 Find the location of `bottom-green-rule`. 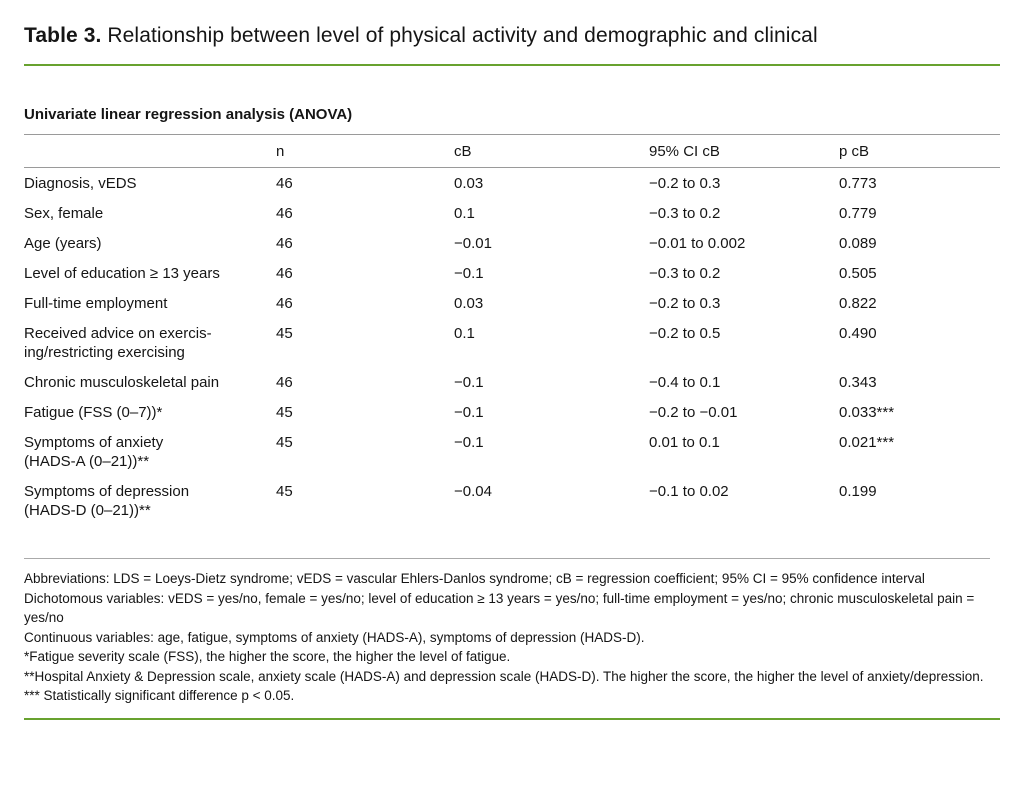

bottom-green-rule is located at coordinates (512, 718).